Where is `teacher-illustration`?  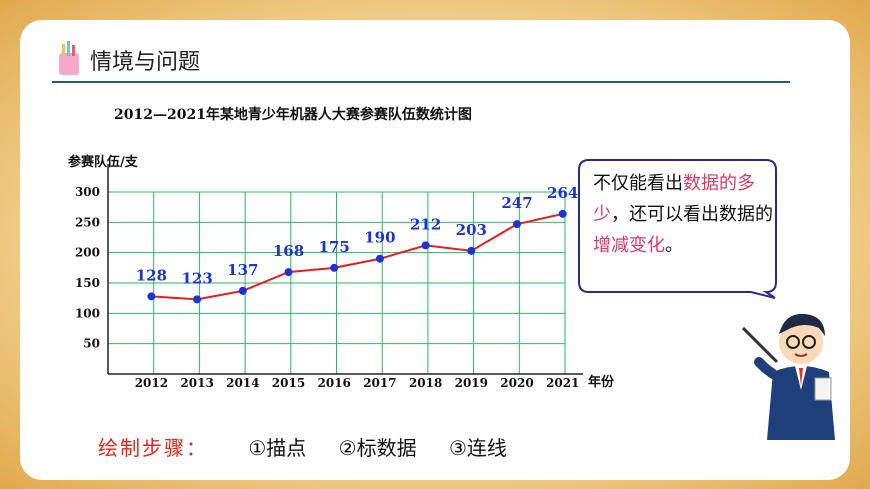 teacher-illustration is located at coordinates (788, 376).